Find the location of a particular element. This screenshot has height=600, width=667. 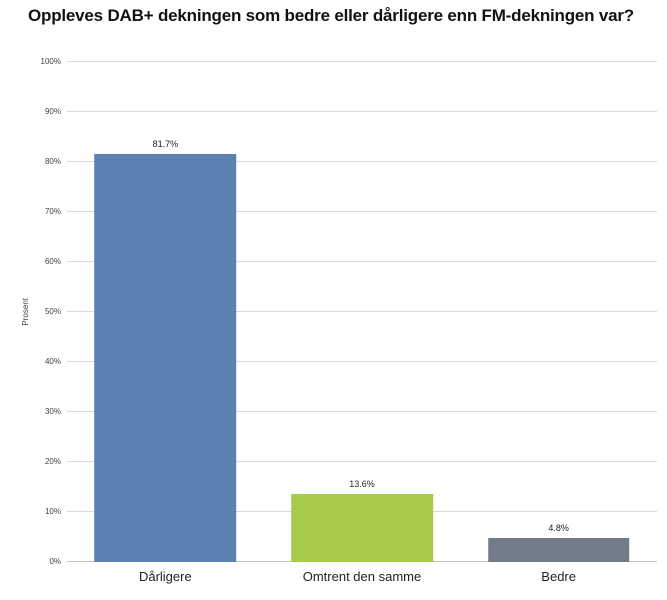

y-tick-label: 20% is located at coordinates (52, 461).